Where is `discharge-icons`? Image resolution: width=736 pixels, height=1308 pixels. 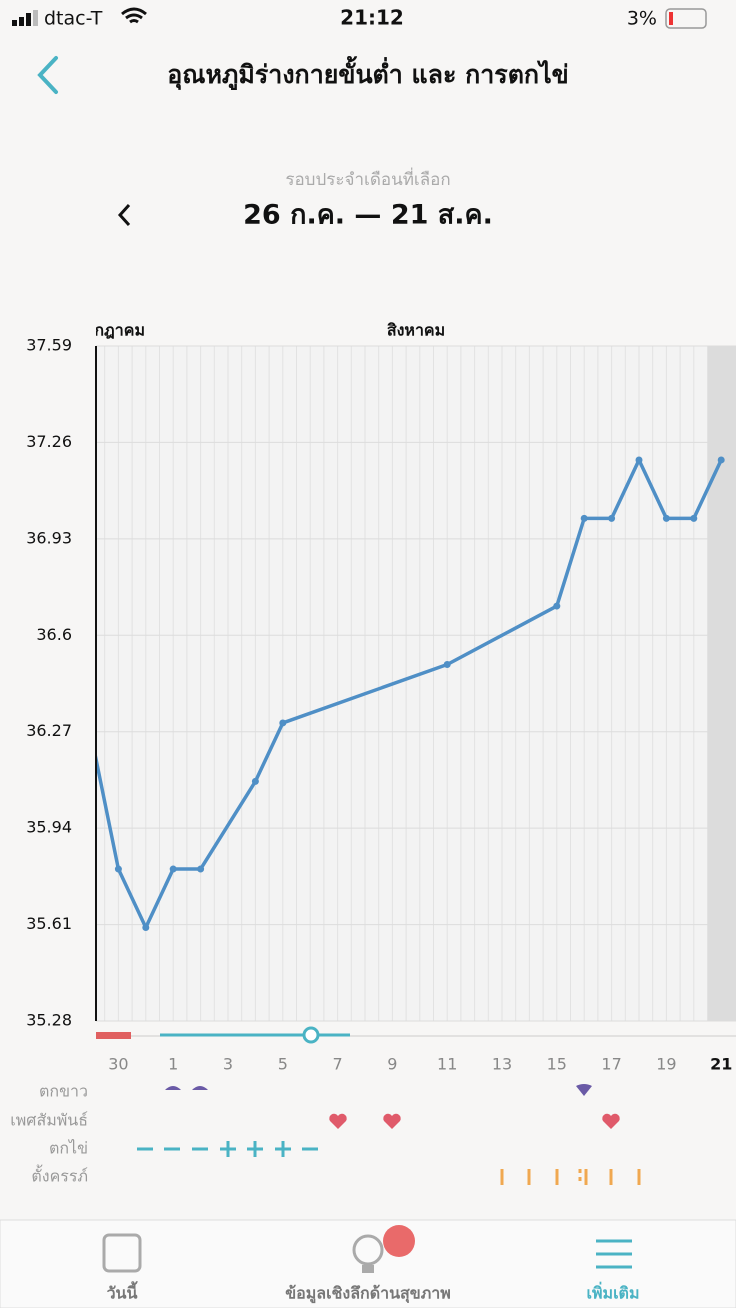
discharge-icons is located at coordinates (378, 1090).